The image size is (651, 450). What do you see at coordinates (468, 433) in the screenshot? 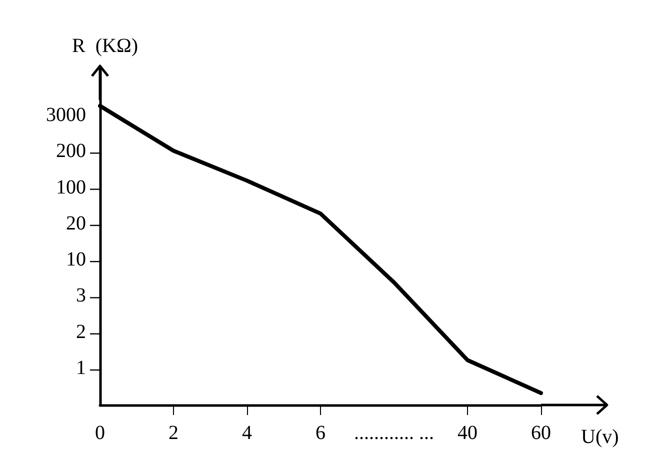
I see `x-tick-label: 40` at bounding box center [468, 433].